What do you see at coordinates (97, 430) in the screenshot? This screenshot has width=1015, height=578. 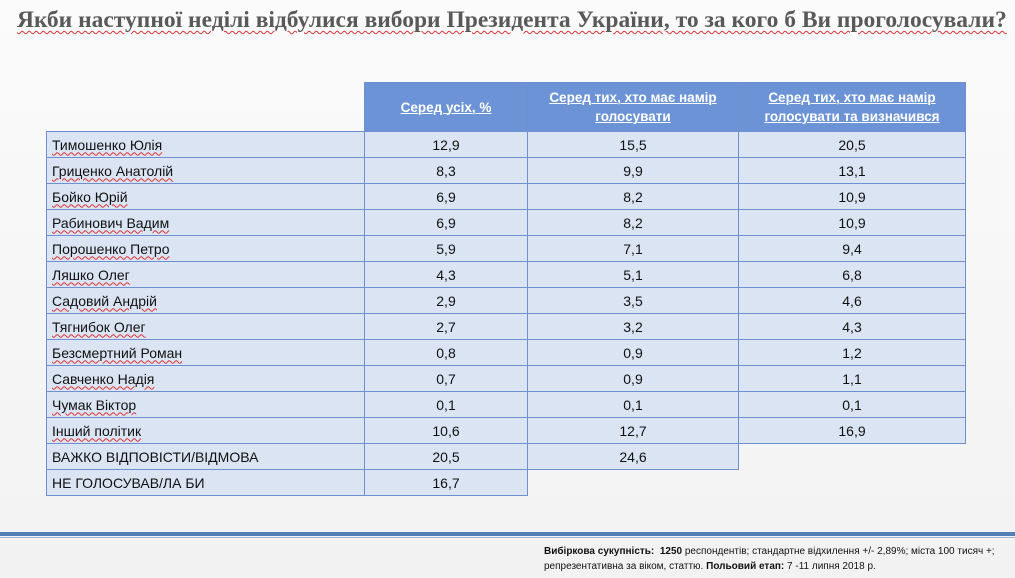 I see `candidate-name: Інший політик` at bounding box center [97, 430].